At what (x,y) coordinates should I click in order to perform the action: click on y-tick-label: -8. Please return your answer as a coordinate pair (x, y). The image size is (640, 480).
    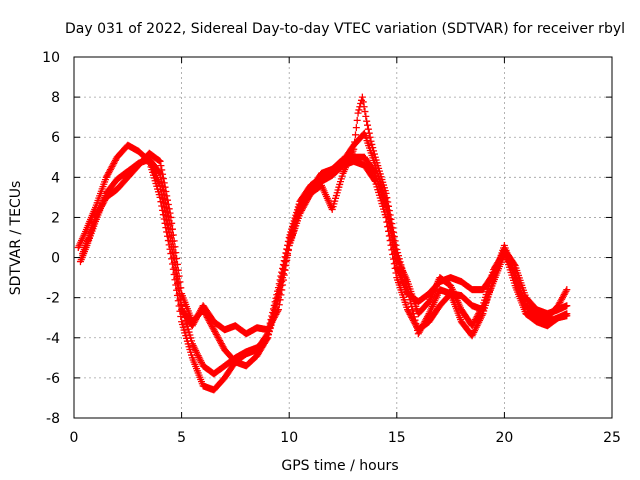
    Looking at the image, I should click on (53, 419).